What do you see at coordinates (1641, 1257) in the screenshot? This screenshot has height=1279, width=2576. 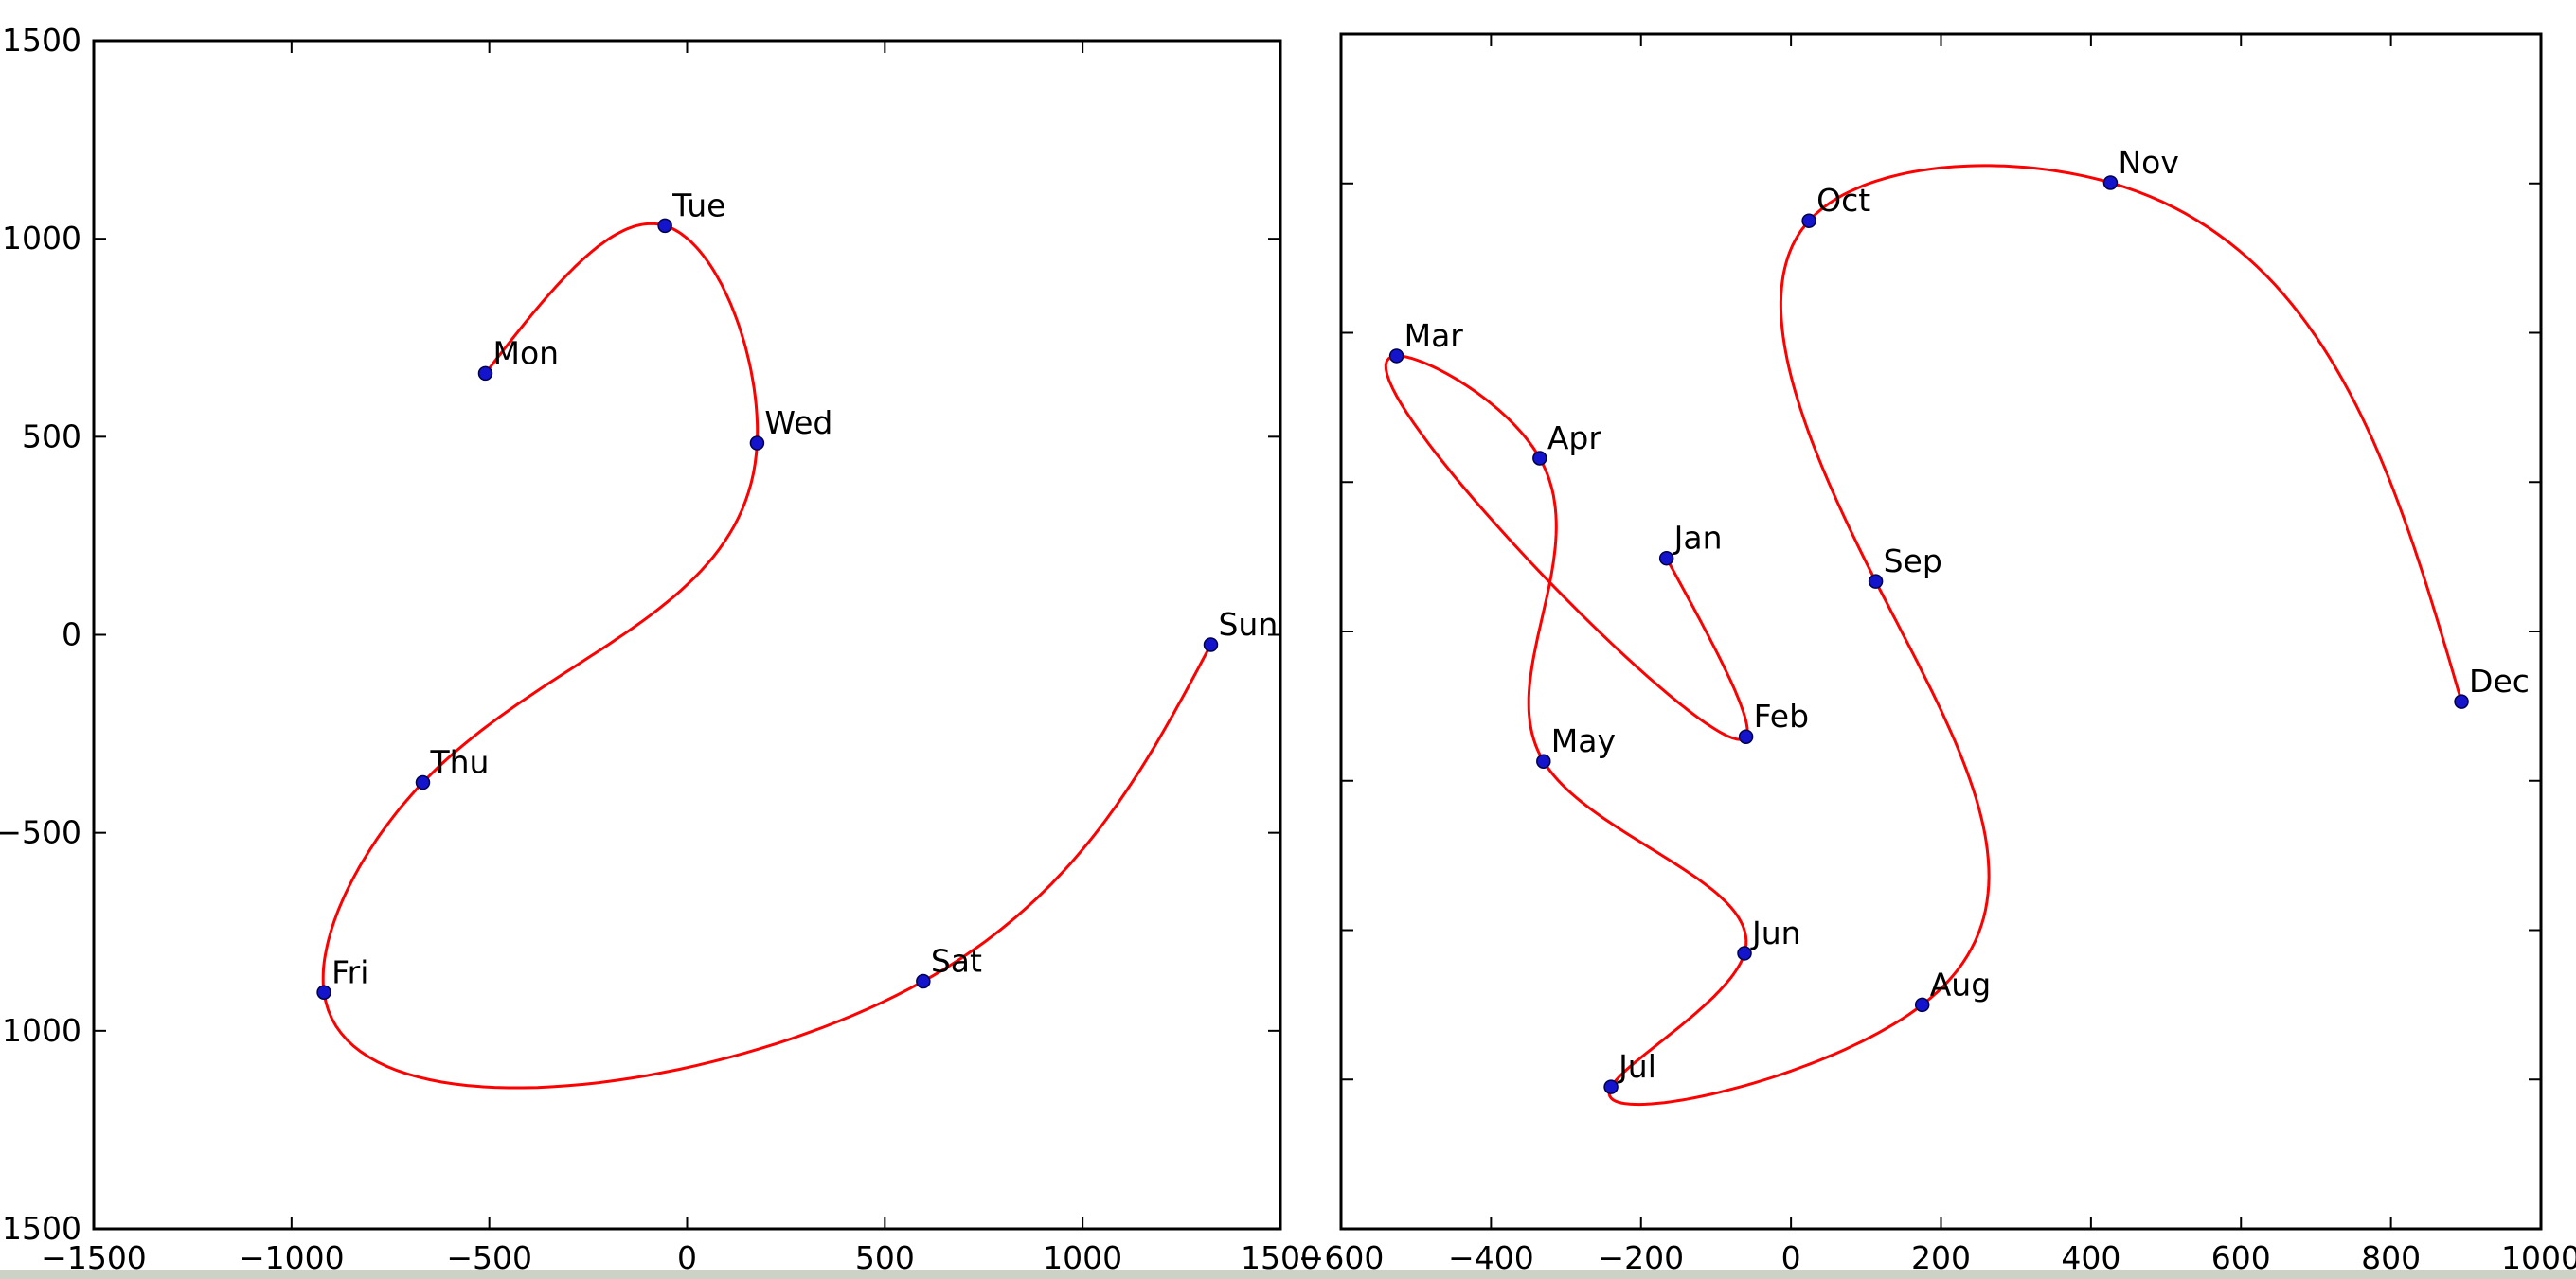 I see `x-tick-label: −200` at bounding box center [1641, 1257].